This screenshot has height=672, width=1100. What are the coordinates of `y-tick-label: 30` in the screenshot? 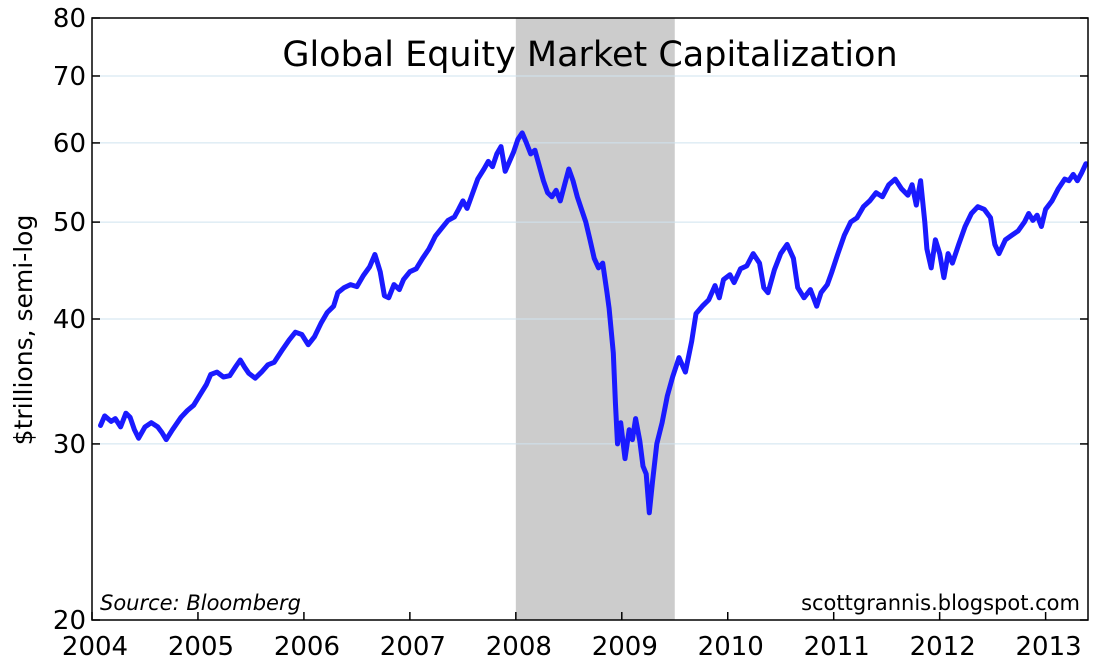 It's located at (69, 445).